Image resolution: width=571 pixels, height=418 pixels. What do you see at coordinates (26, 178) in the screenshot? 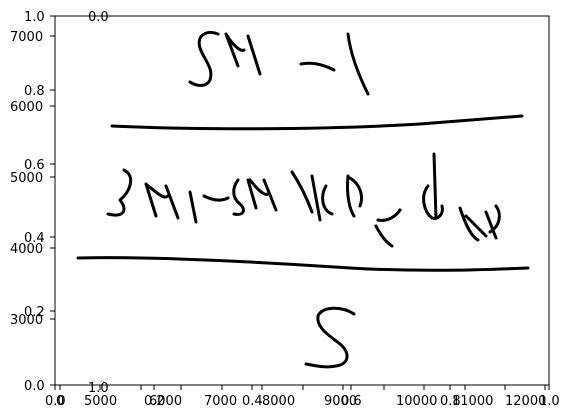
I see `inner-y-tick-label: 5000` at bounding box center [26, 178].